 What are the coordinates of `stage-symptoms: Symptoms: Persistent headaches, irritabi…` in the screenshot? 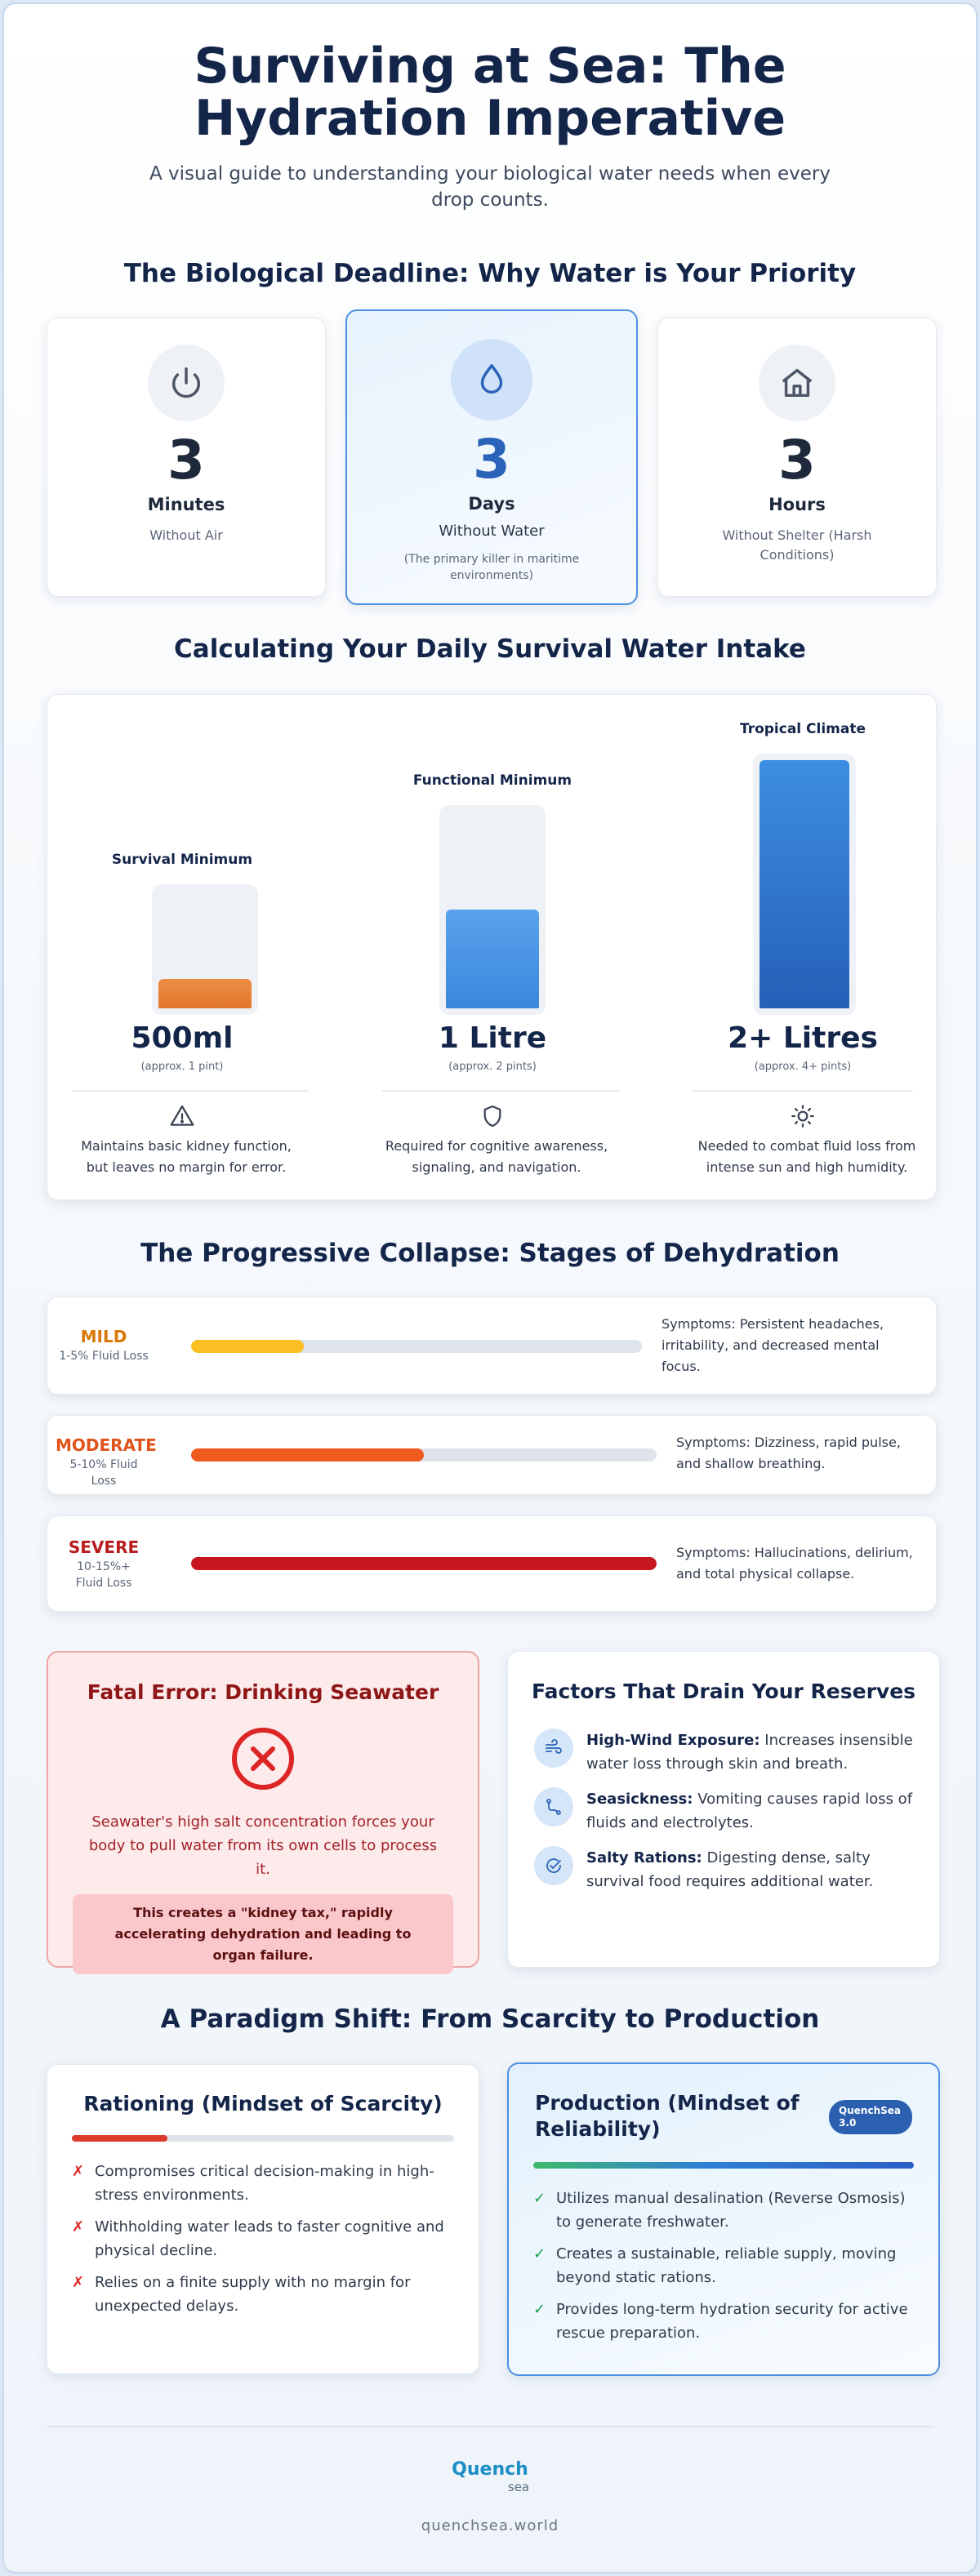 It's located at (773, 1345).